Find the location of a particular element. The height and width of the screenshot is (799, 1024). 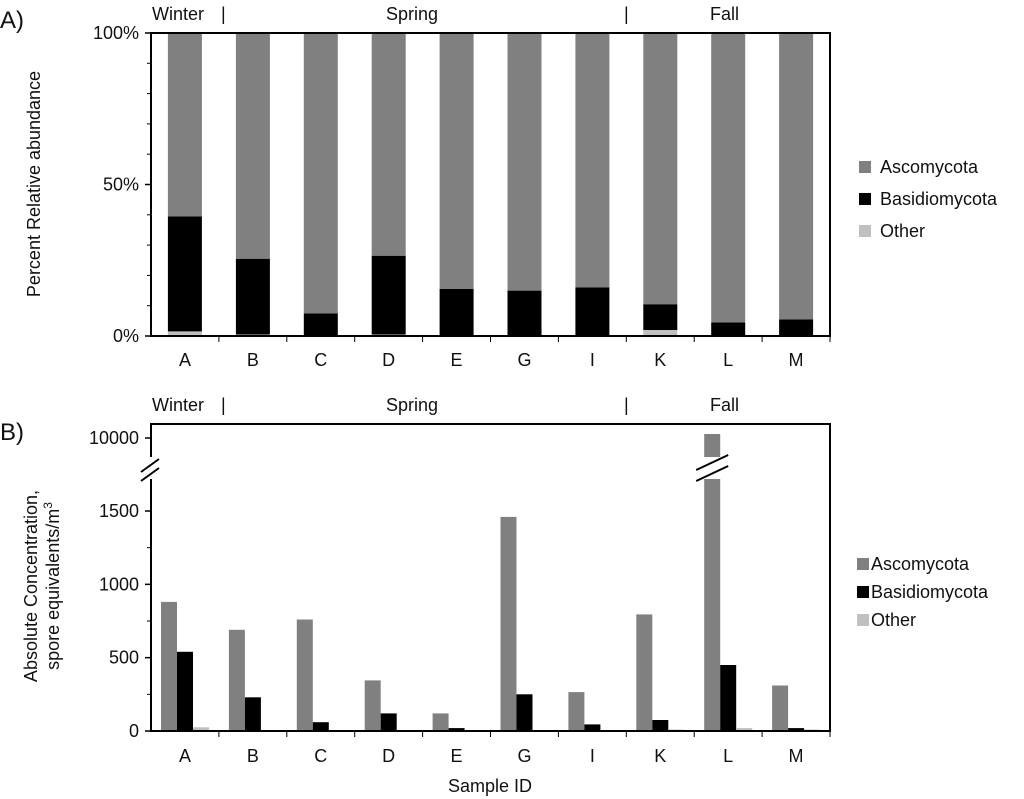

panel-a-legend-label-basidiomycota: Basidiomycota is located at coordinates (939, 199).